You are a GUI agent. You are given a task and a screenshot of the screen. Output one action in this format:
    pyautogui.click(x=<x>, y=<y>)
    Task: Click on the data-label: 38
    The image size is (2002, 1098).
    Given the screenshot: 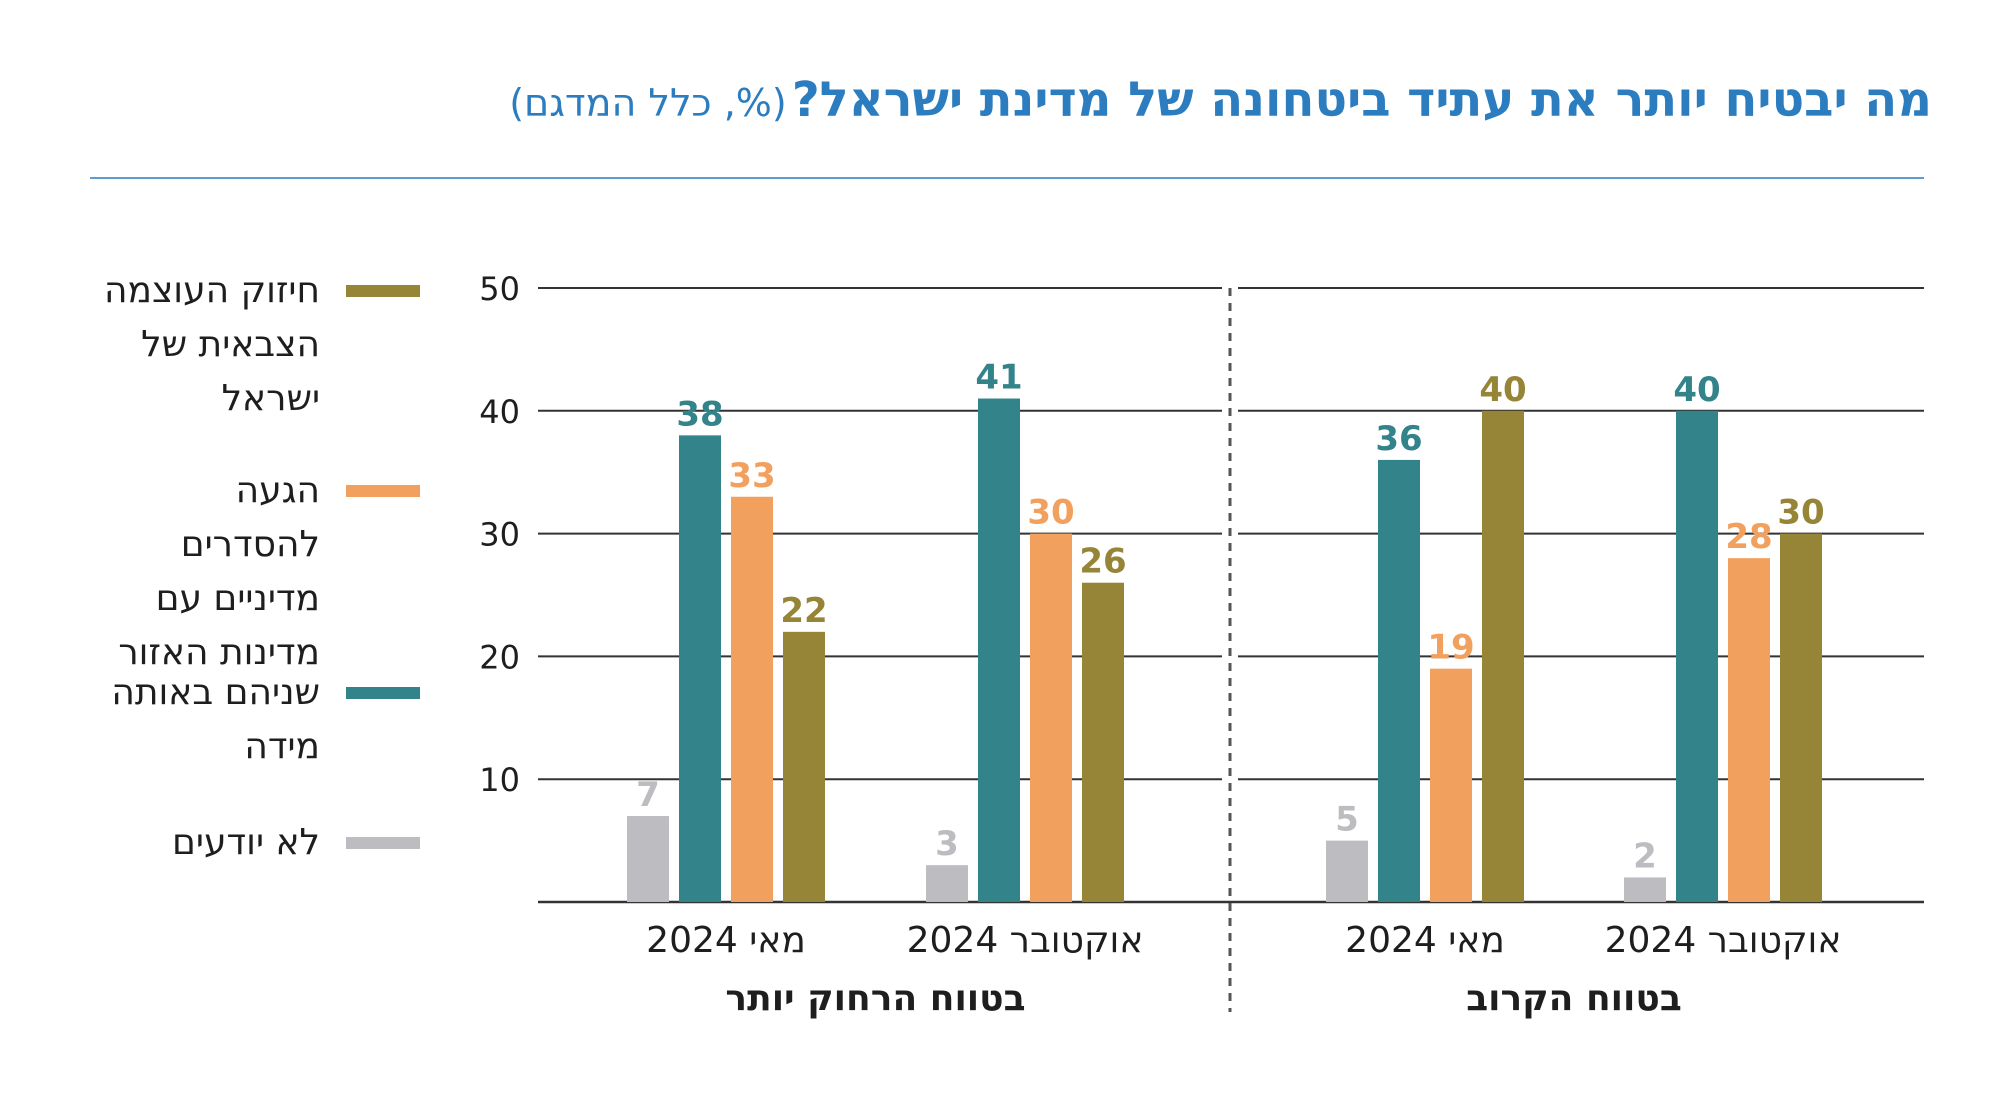 What is the action you would take?
    pyautogui.click(x=699, y=414)
    